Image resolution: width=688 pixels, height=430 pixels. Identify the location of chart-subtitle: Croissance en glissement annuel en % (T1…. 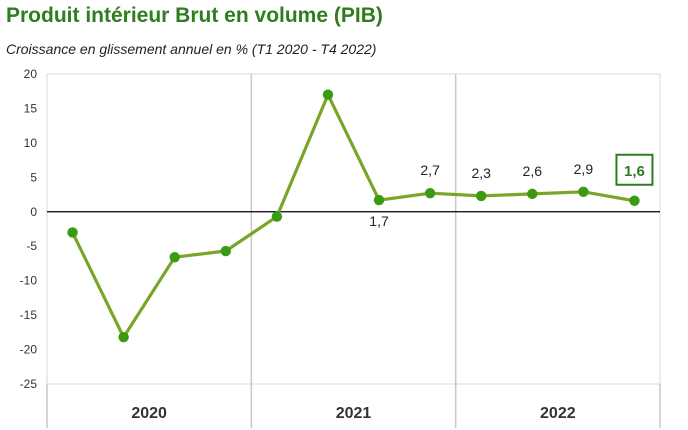
(191, 49).